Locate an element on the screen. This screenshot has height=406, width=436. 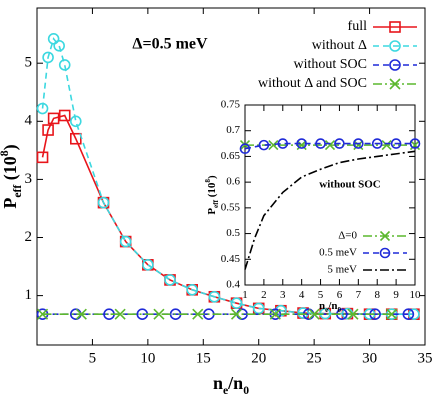
legend-label: 0.5 meV is located at coordinates (338, 253).